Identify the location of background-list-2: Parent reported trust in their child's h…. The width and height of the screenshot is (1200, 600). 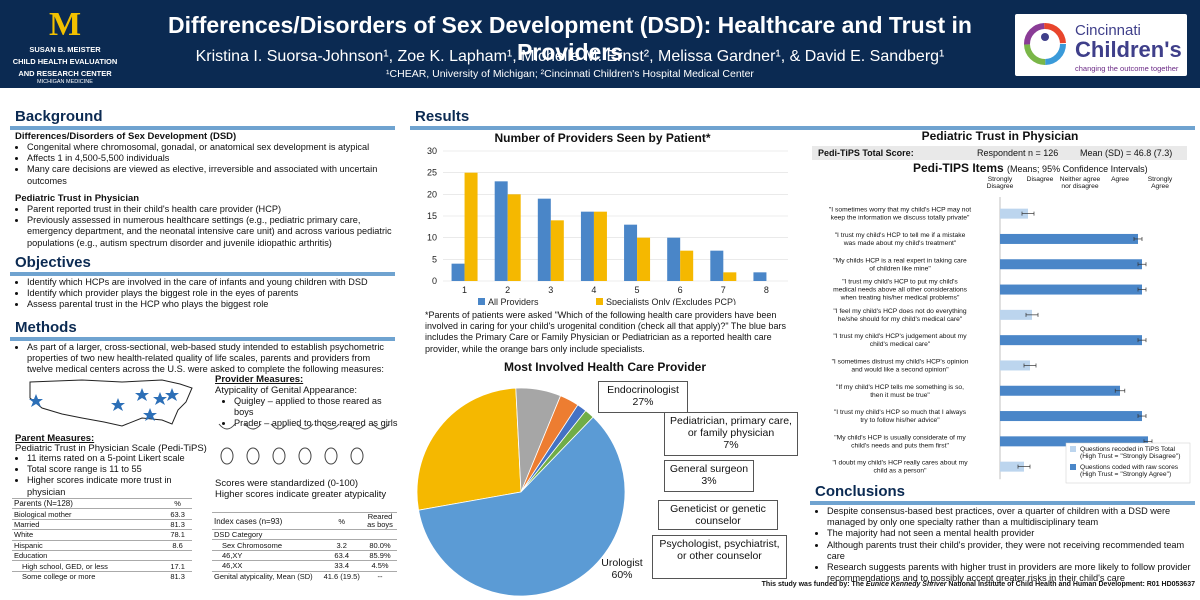
(204, 226).